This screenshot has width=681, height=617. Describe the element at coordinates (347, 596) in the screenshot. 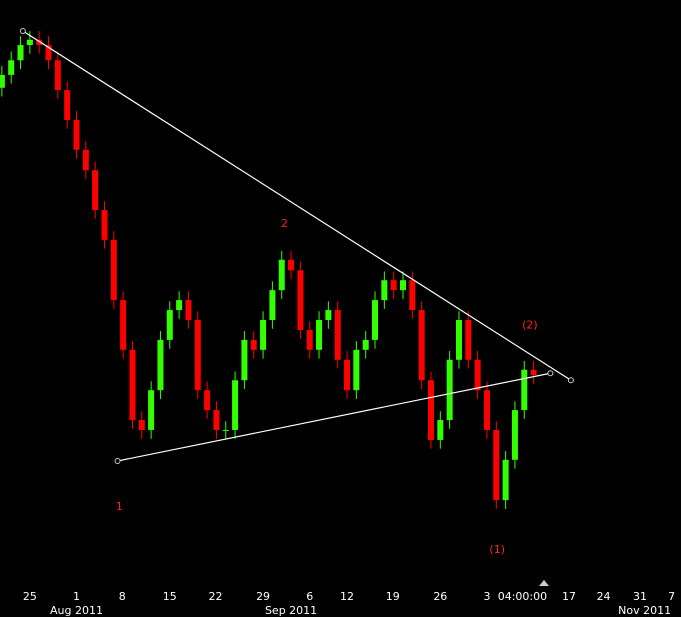

I see `x-tick-label: 12` at that location.